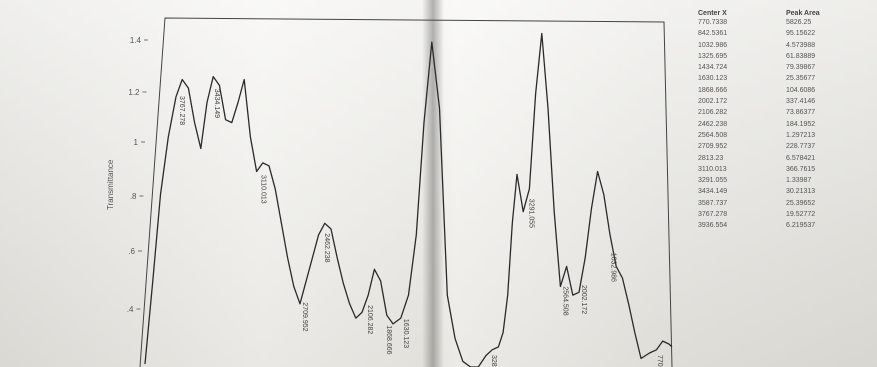  I want to click on peak-label: 3767.278, so click(181, 110).